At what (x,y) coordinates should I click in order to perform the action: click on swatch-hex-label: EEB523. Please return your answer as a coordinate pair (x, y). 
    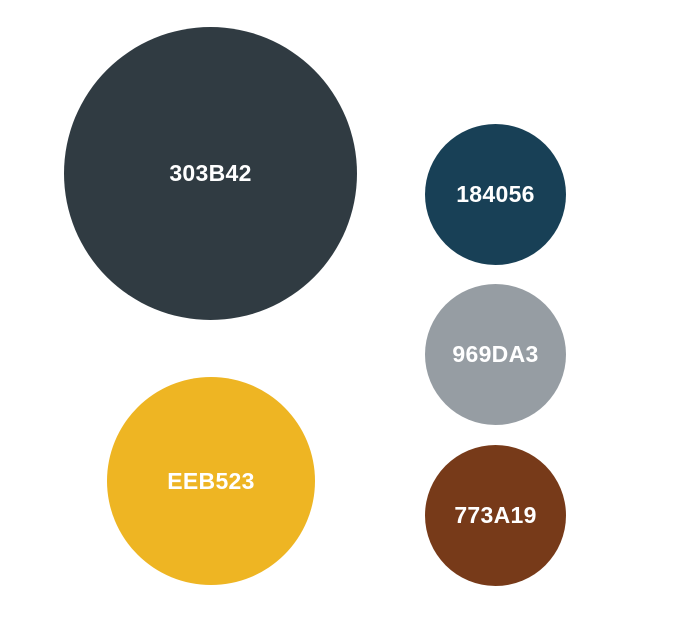
    Looking at the image, I should click on (211, 480).